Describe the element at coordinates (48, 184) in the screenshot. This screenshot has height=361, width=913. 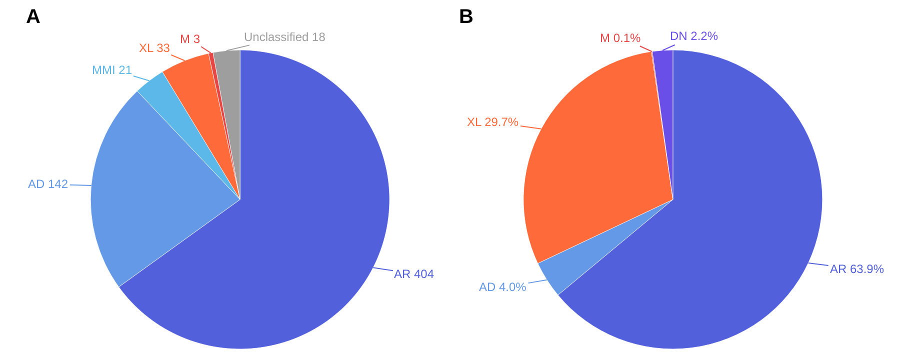
I see `slice-label: AD 142` at that location.